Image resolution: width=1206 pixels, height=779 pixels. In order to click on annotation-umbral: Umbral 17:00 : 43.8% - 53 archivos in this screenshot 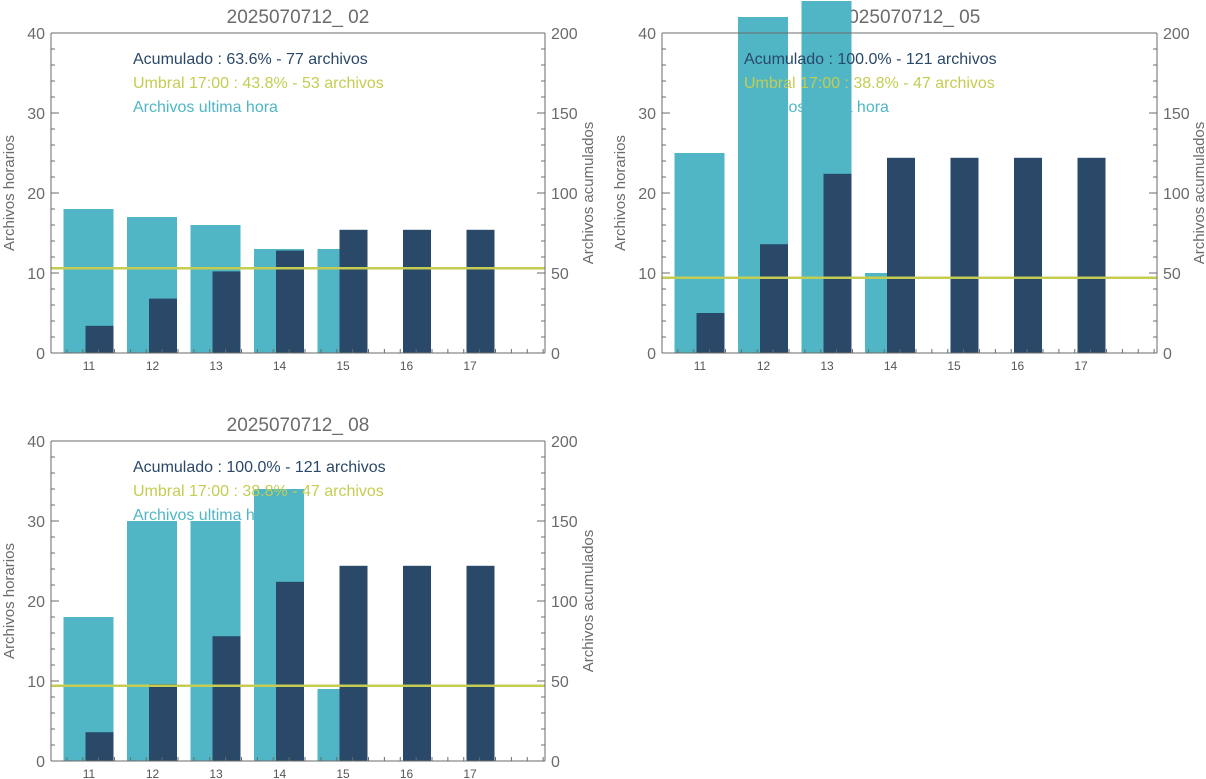, I will do `click(258, 83)`.